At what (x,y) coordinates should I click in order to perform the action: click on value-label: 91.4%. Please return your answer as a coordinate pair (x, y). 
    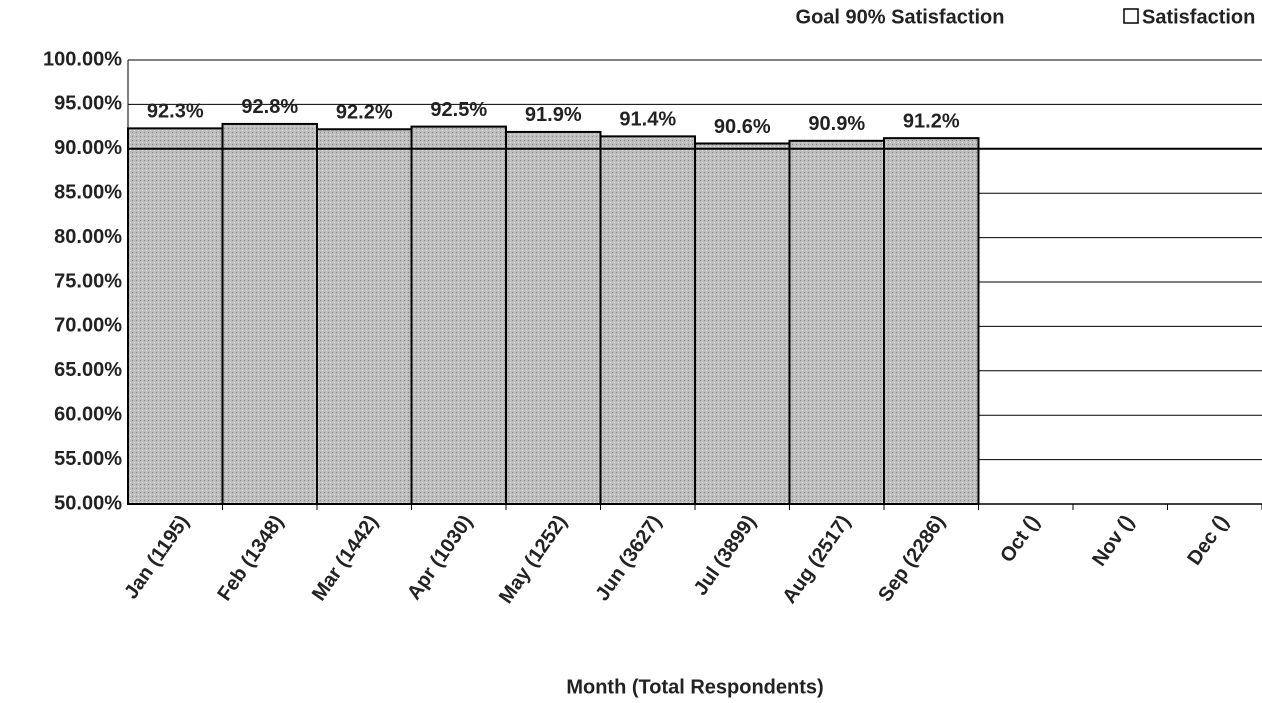
    Looking at the image, I should click on (647, 120).